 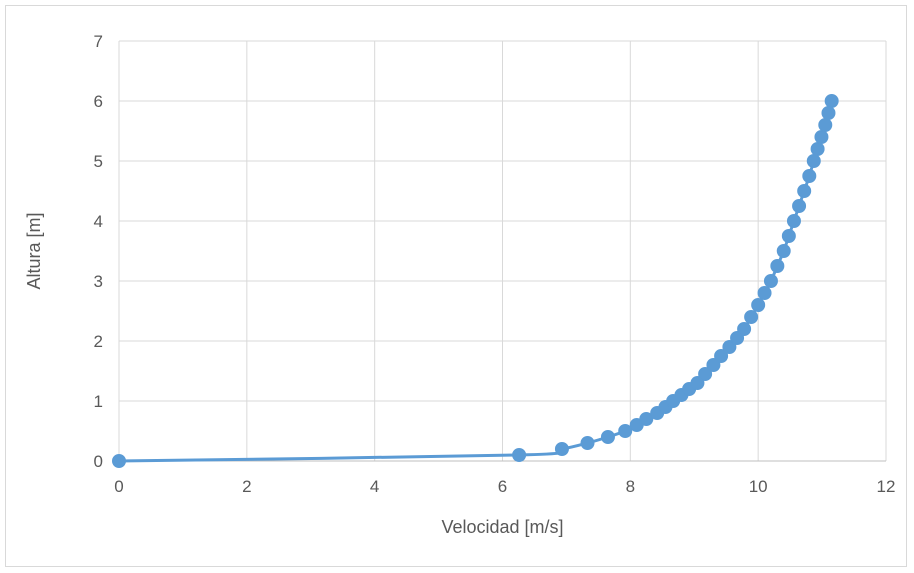 What do you see at coordinates (98, 341) in the screenshot?
I see `y-tick-label: 2` at bounding box center [98, 341].